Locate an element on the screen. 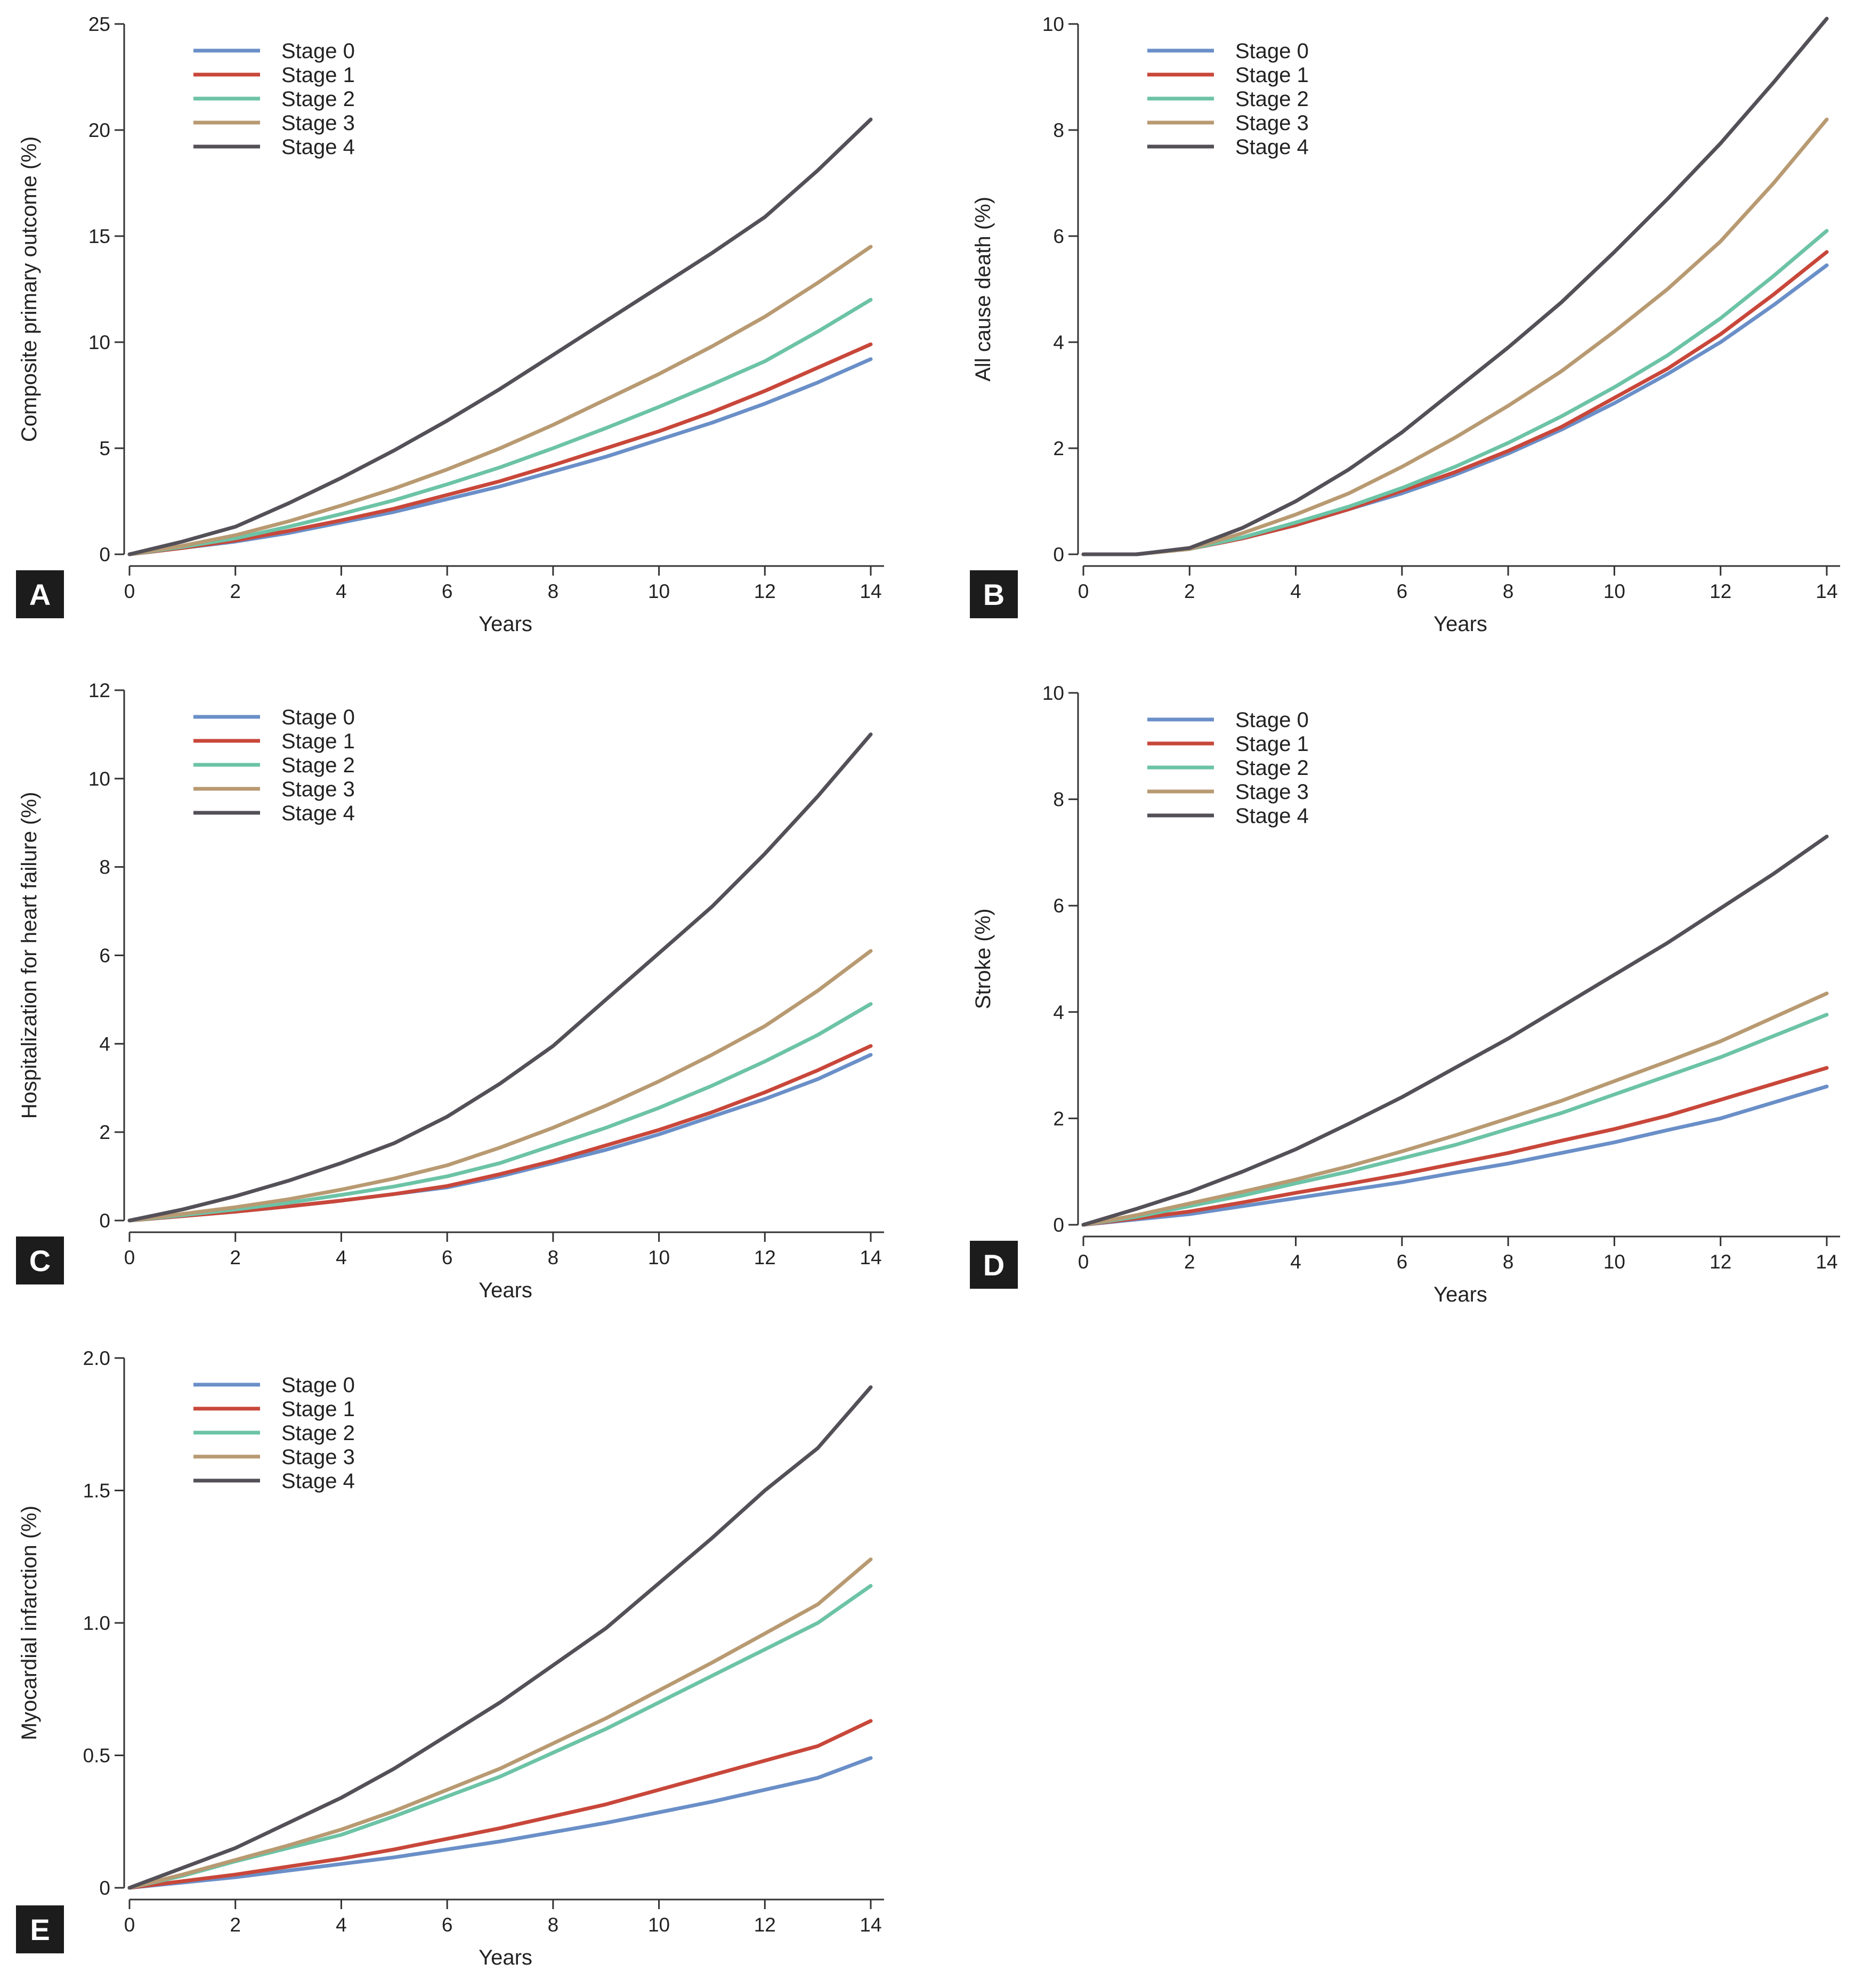  y-tick-label: 15 is located at coordinates (99, 236).